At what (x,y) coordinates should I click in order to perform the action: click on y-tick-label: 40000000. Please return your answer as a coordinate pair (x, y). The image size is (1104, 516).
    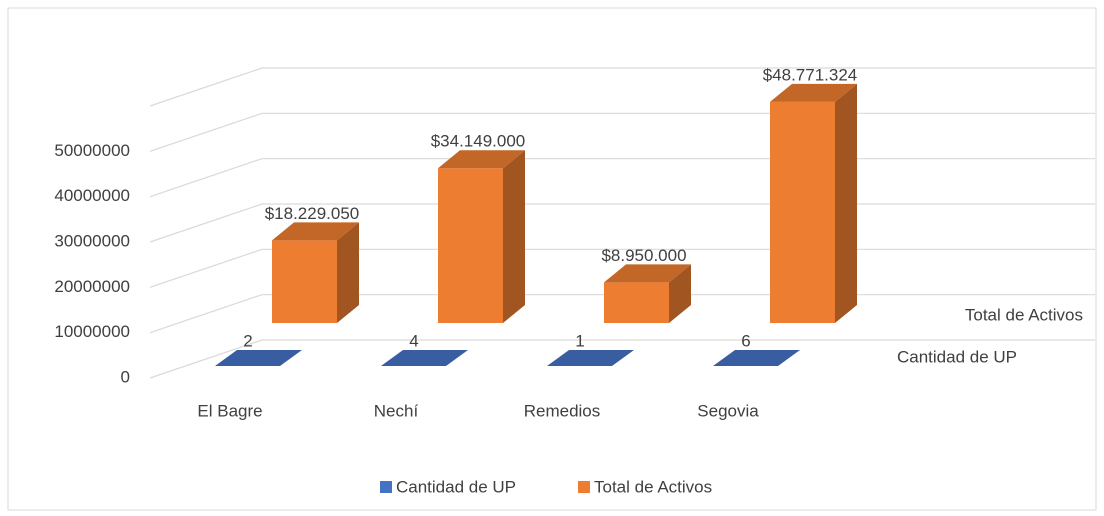
    Looking at the image, I should click on (92, 195).